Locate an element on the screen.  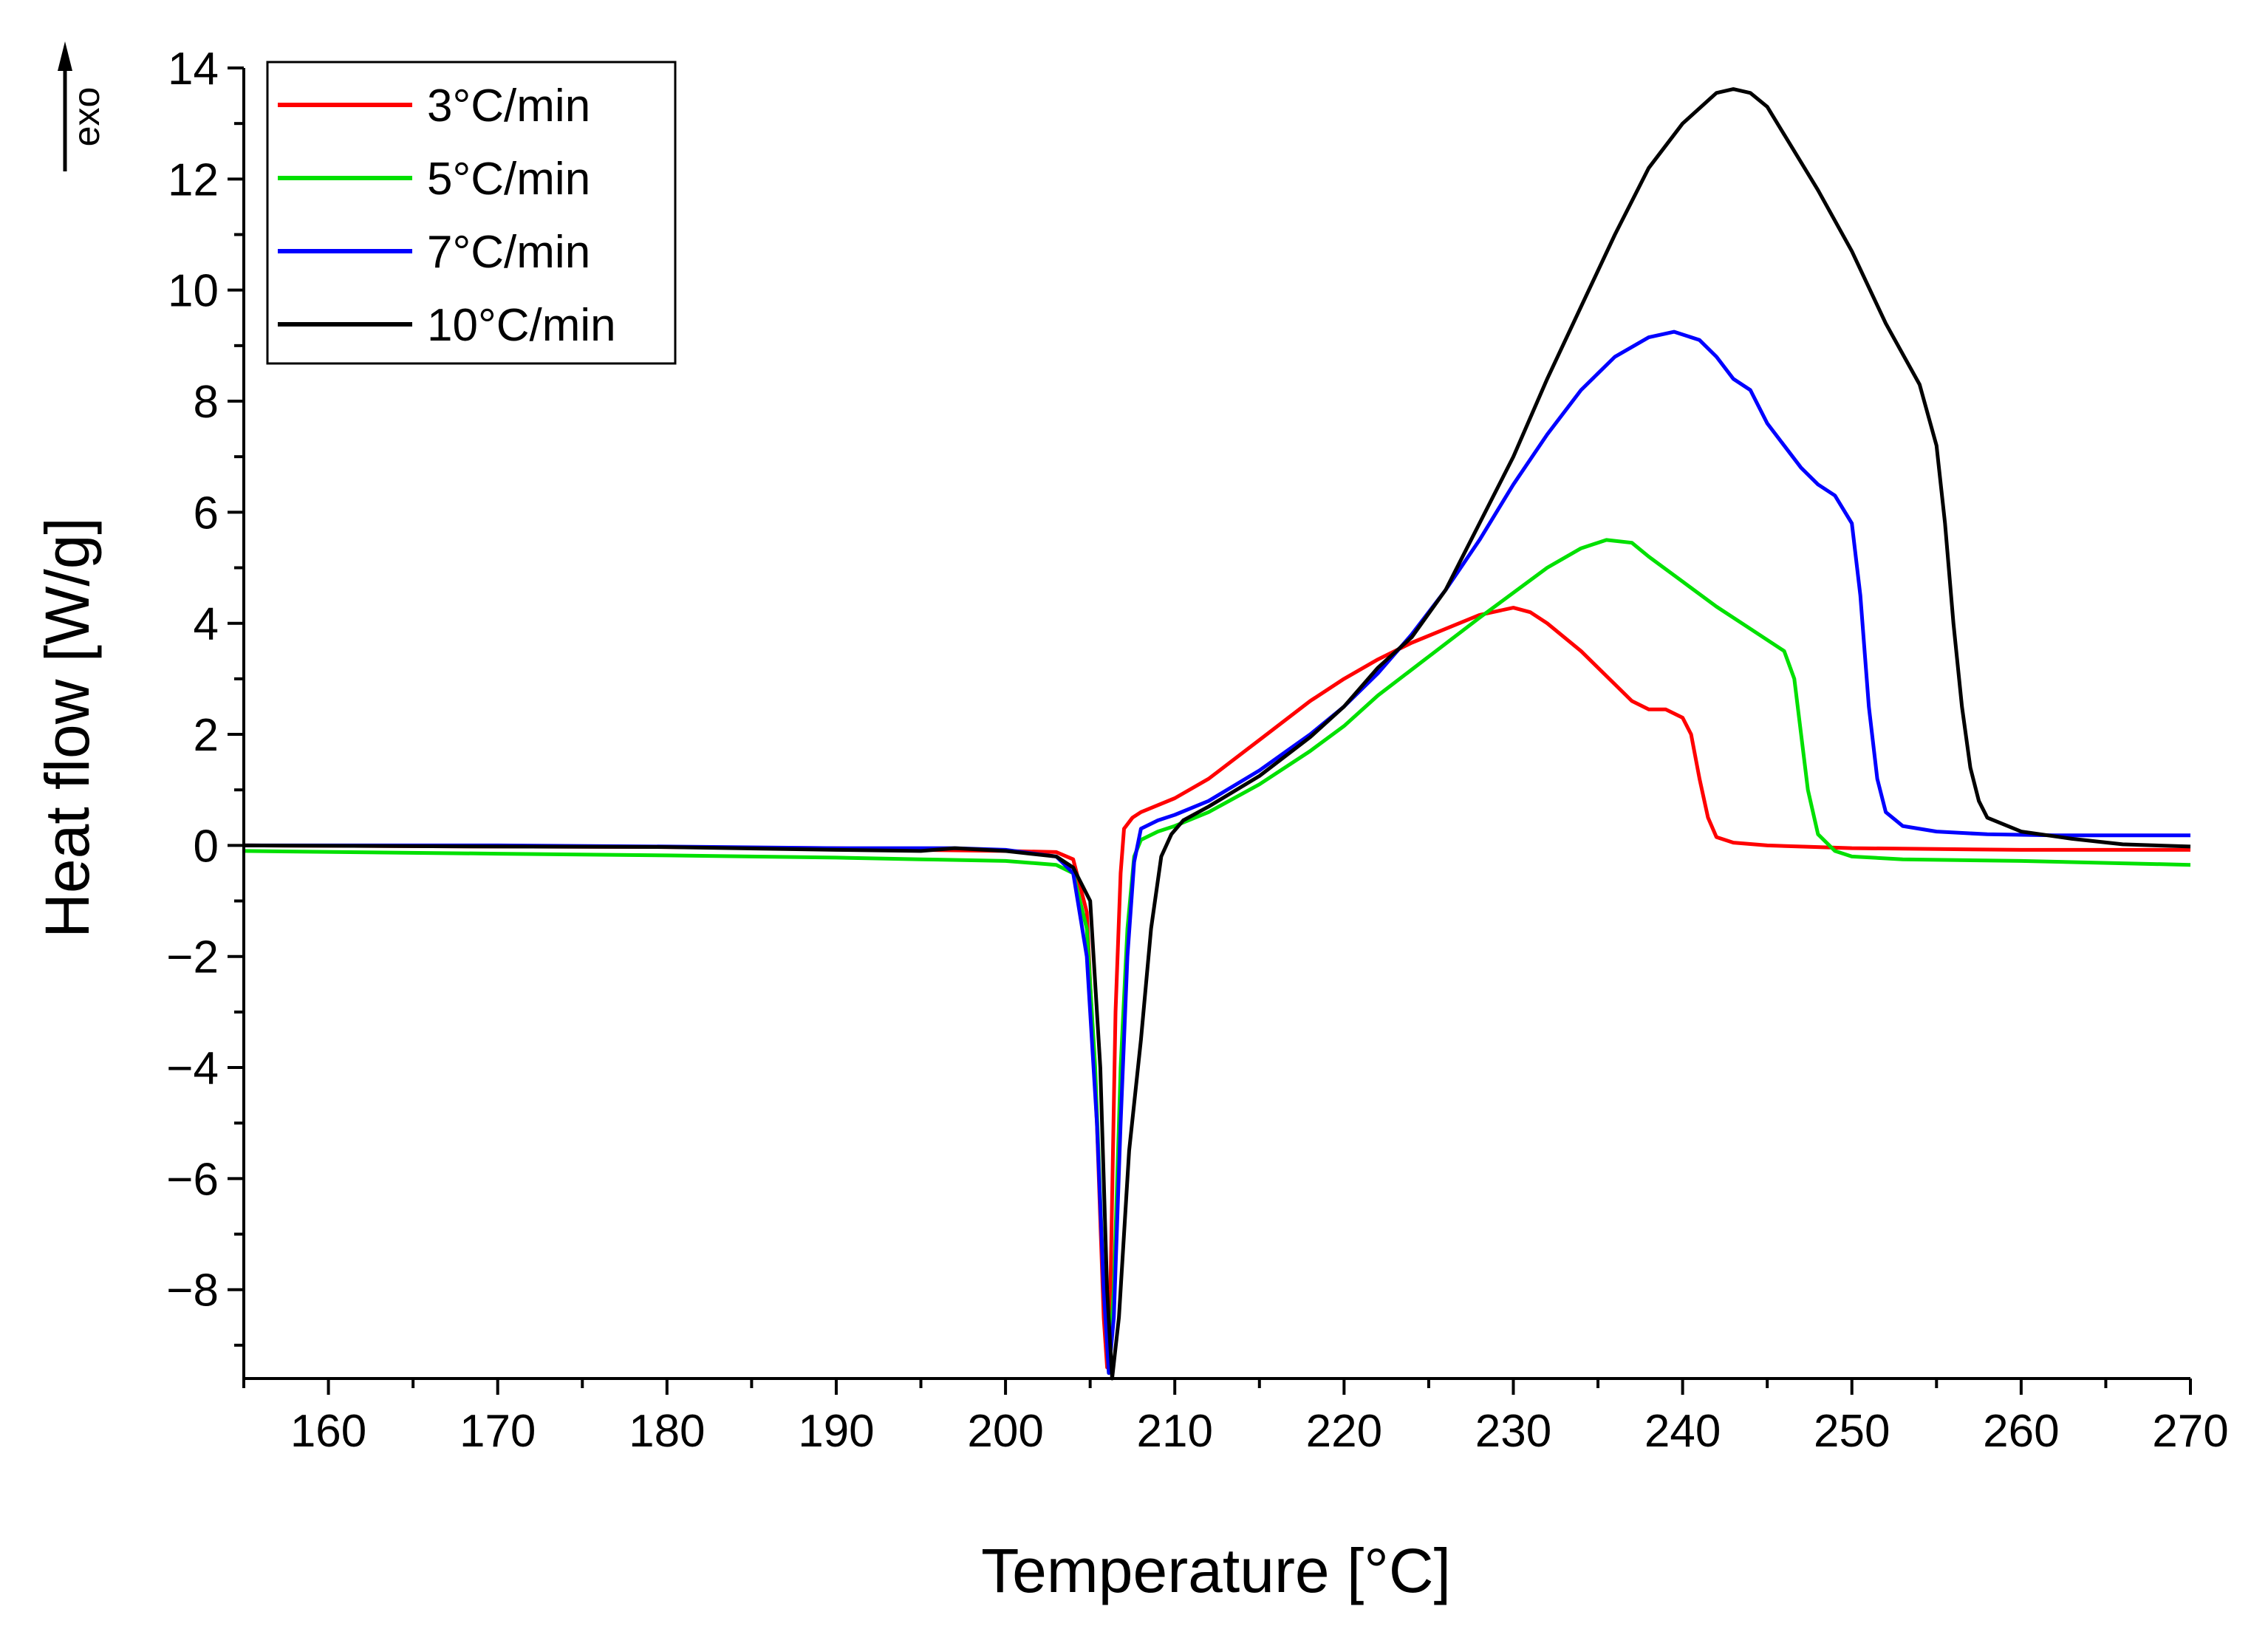
y-tick-label: −4 is located at coordinates (192, 1068).